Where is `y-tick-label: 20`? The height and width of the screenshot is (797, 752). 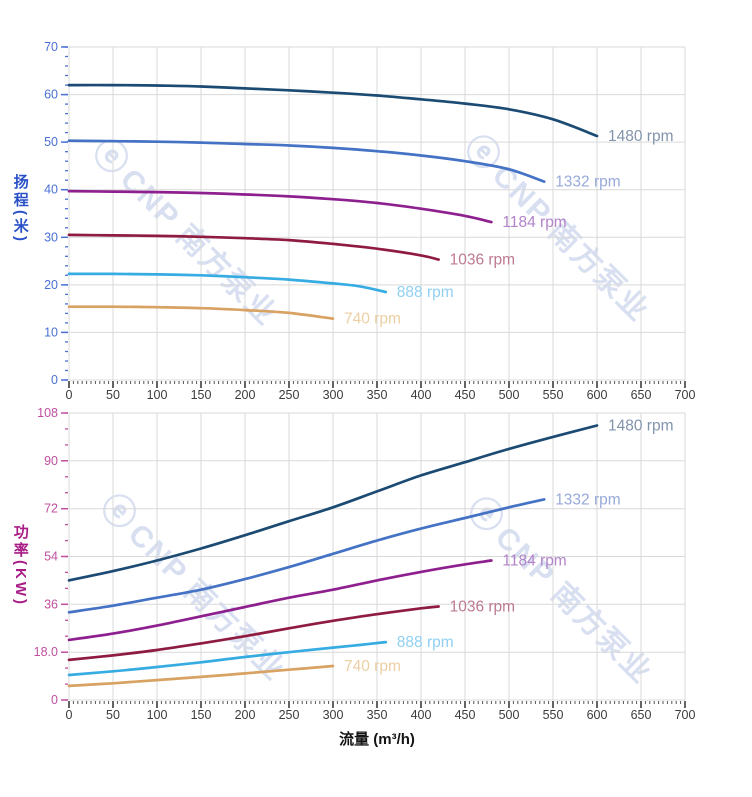 y-tick-label: 20 is located at coordinates (51, 285).